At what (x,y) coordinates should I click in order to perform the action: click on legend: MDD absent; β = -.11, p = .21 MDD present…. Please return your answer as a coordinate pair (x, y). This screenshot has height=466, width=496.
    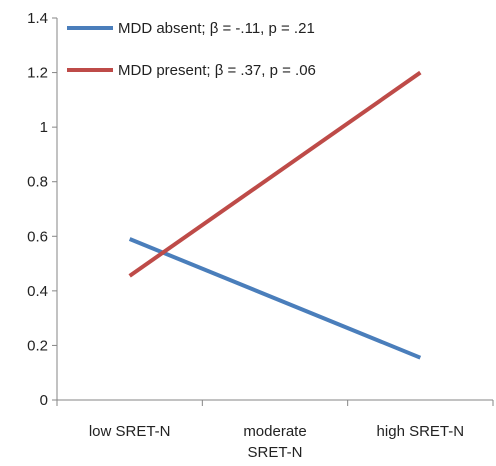
    Looking at the image, I should click on (191, 49).